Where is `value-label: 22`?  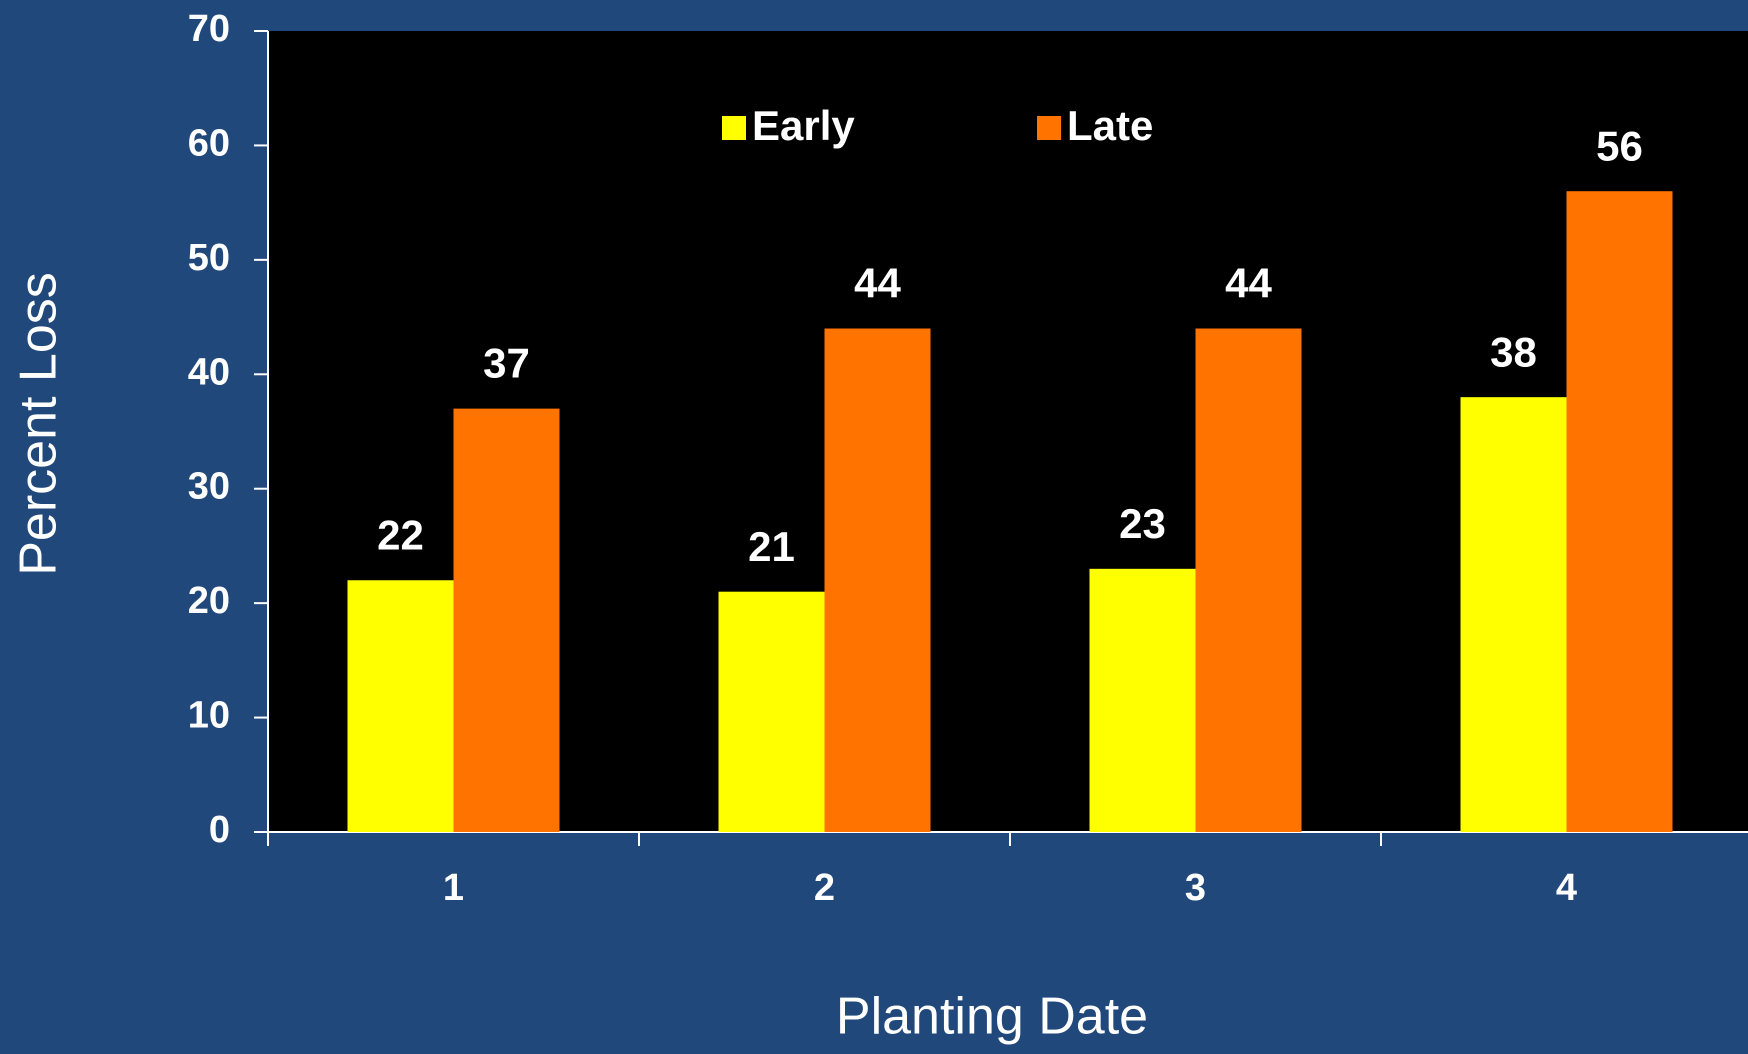
value-label: 22 is located at coordinates (400, 534).